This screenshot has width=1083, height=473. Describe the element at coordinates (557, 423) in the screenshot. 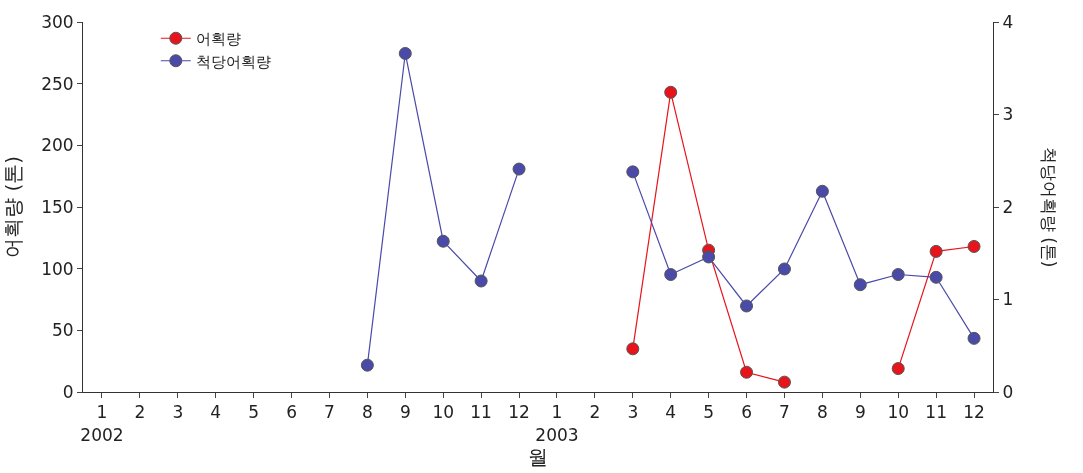

I see `x-tick-label: 1 2003` at that location.